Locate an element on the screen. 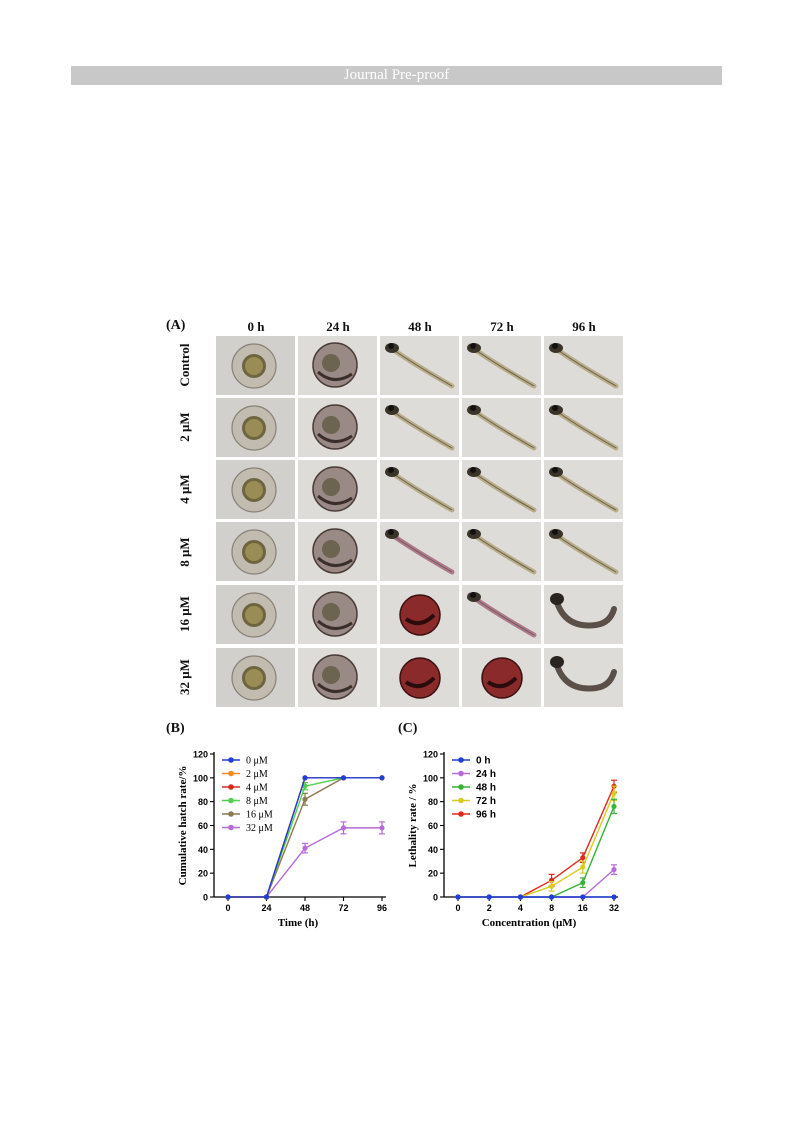 Image resolution: width=793 pixels, height=1123 pixels. row-header: 8 μM is located at coordinates (184, 552).